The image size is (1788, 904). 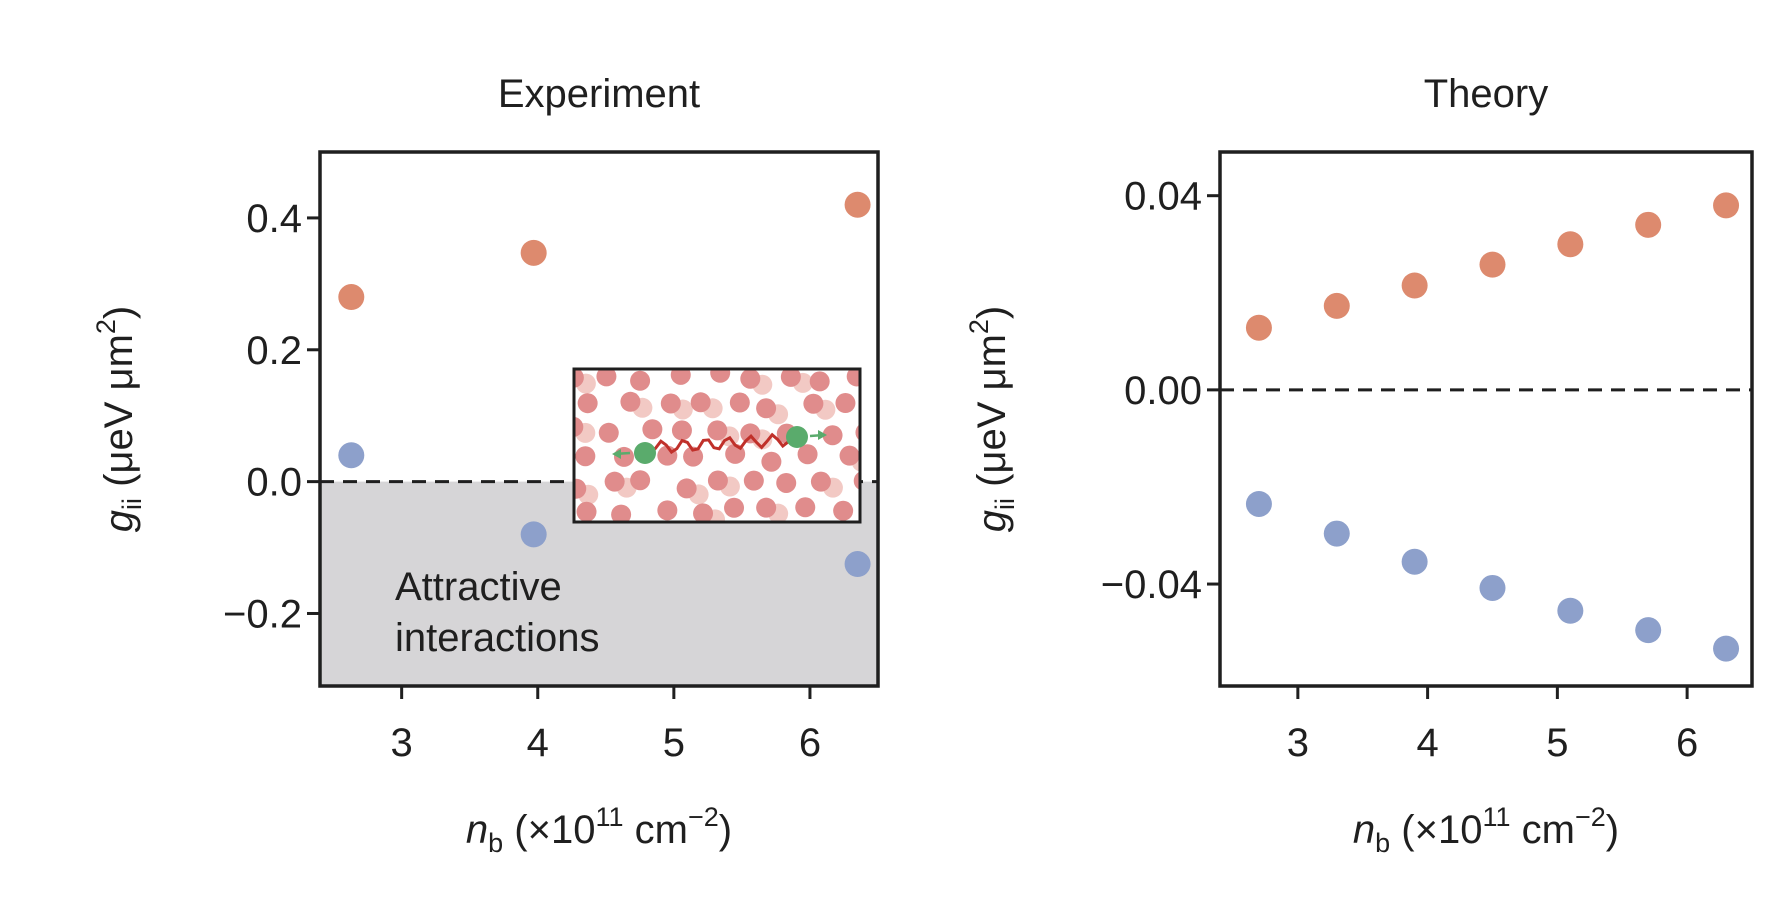 I want to click on inset-particle-faint, so click(x=894, y=406).